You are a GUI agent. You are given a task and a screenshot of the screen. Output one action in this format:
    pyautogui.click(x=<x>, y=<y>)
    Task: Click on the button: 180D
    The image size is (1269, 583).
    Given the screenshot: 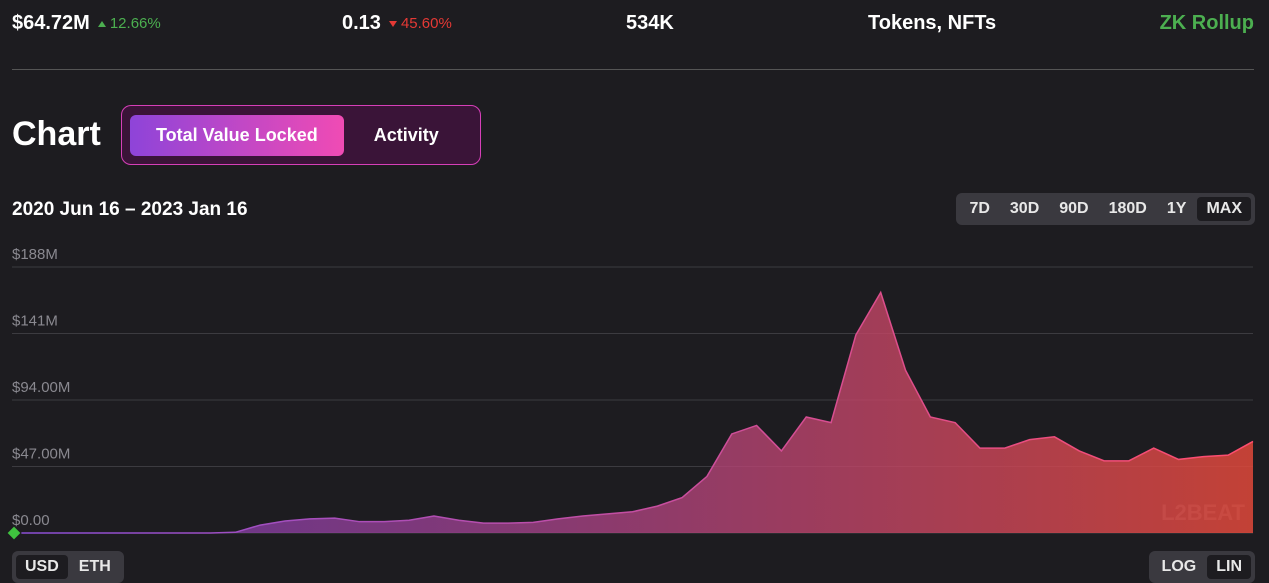 What is the action you would take?
    pyautogui.click(x=1127, y=208)
    